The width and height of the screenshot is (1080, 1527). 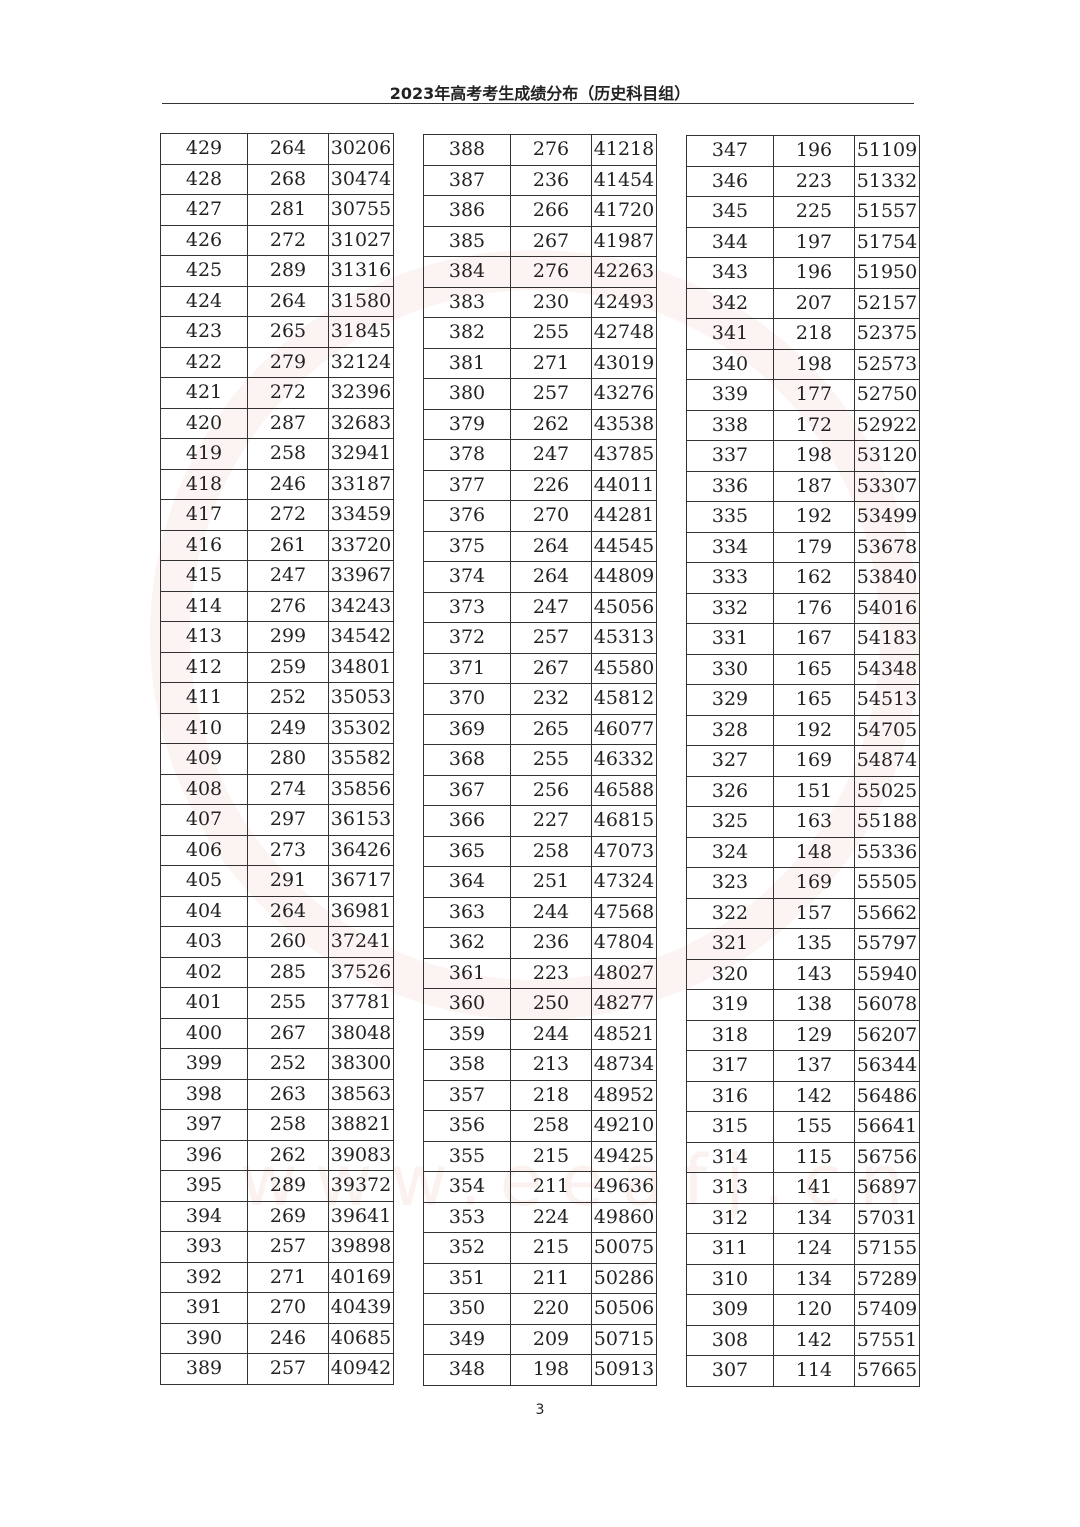 I want to click on cumulative-cell: 54348, so click(x=887, y=669).